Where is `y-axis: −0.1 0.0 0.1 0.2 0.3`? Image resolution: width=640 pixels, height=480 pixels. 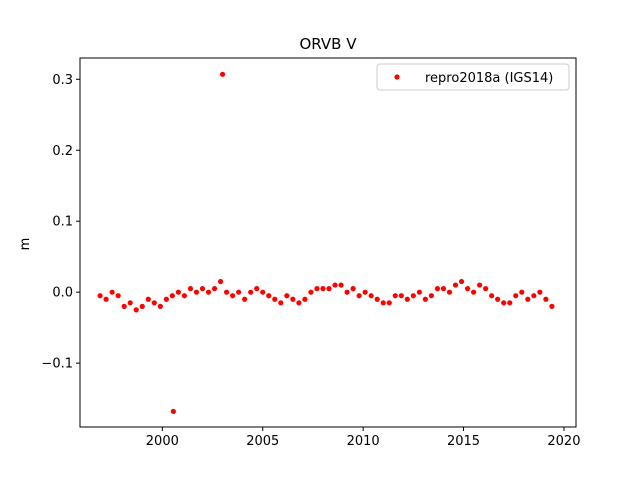
y-axis: −0.1 0.0 0.1 0.2 0.3 is located at coordinates (60, 222).